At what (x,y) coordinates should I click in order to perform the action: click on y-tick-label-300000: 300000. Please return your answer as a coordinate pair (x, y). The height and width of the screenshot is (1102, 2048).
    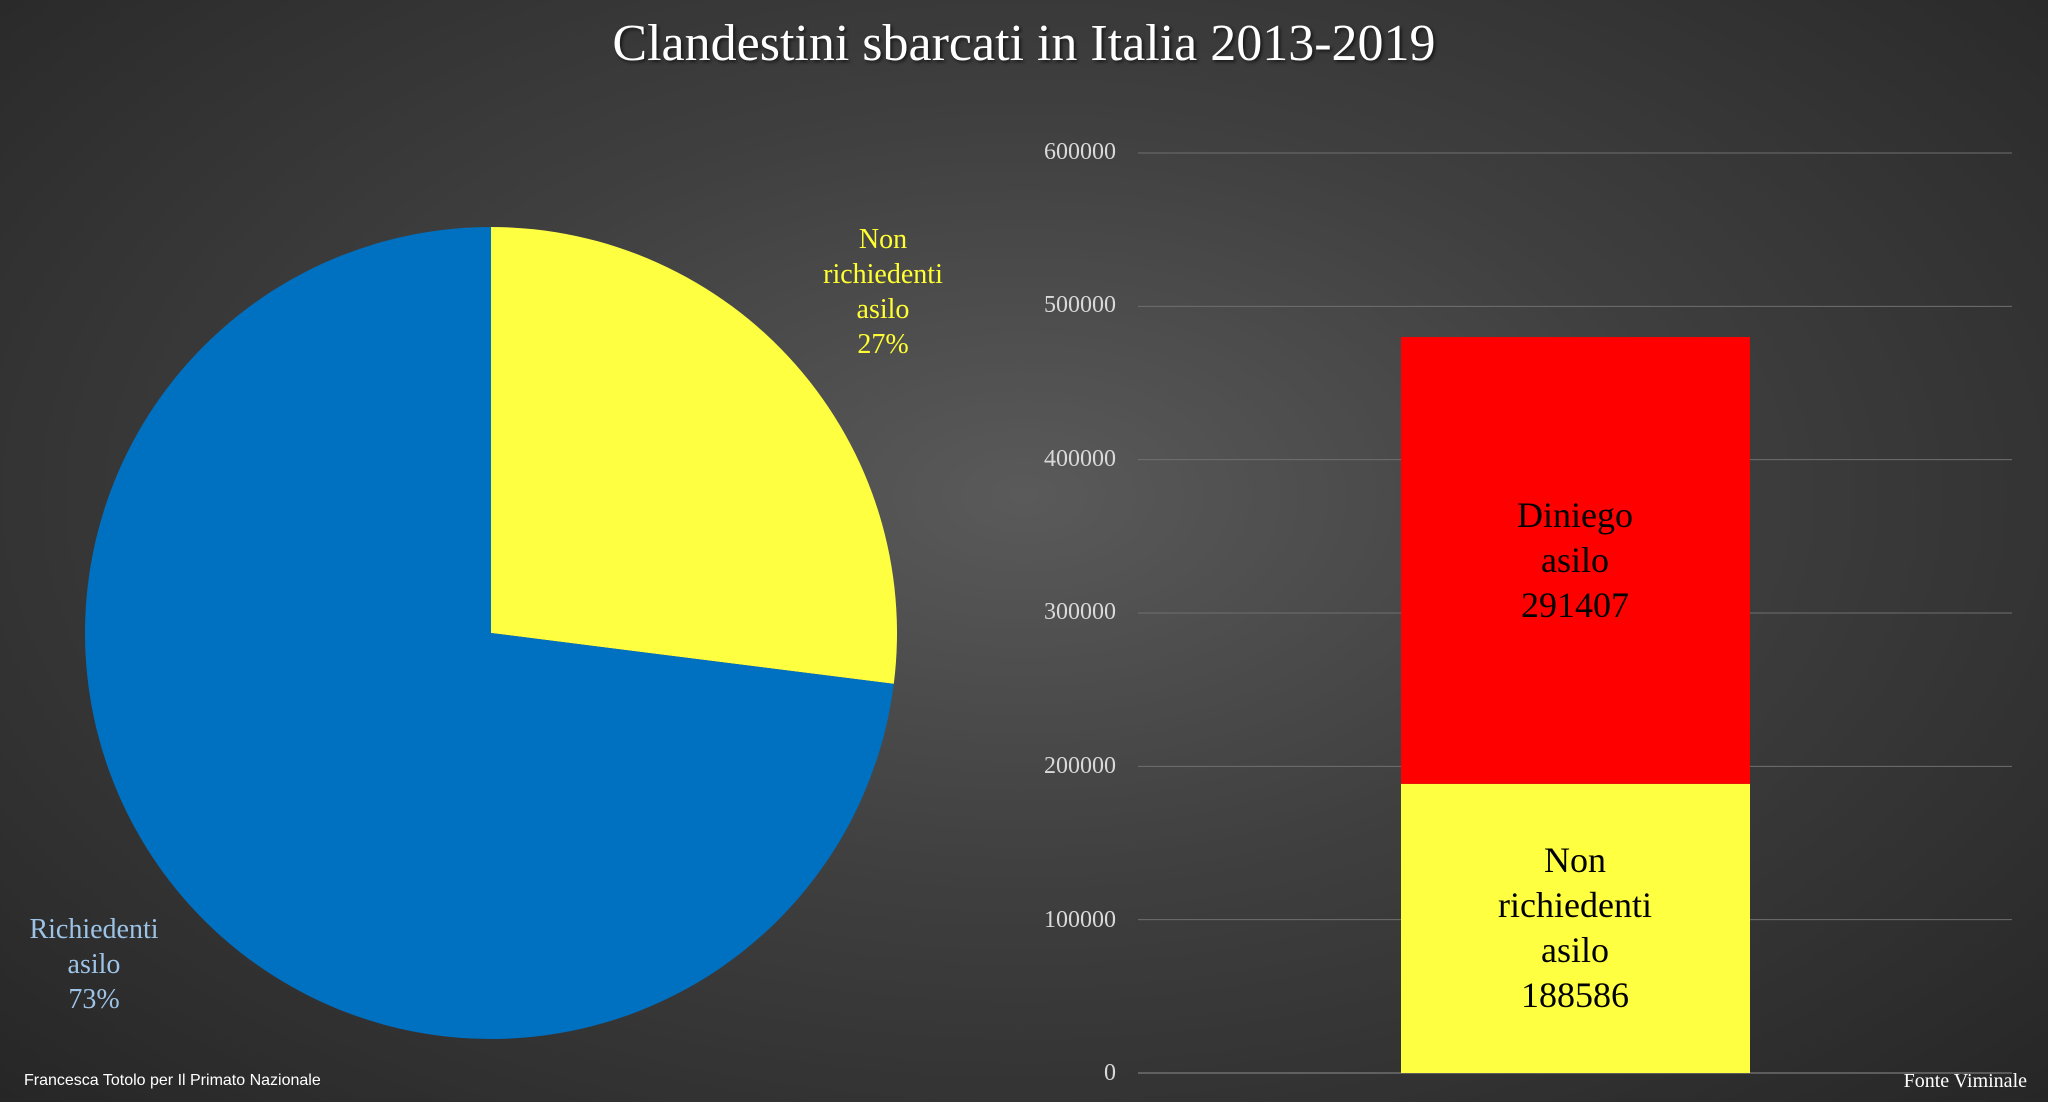
    Looking at the image, I should click on (1080, 612).